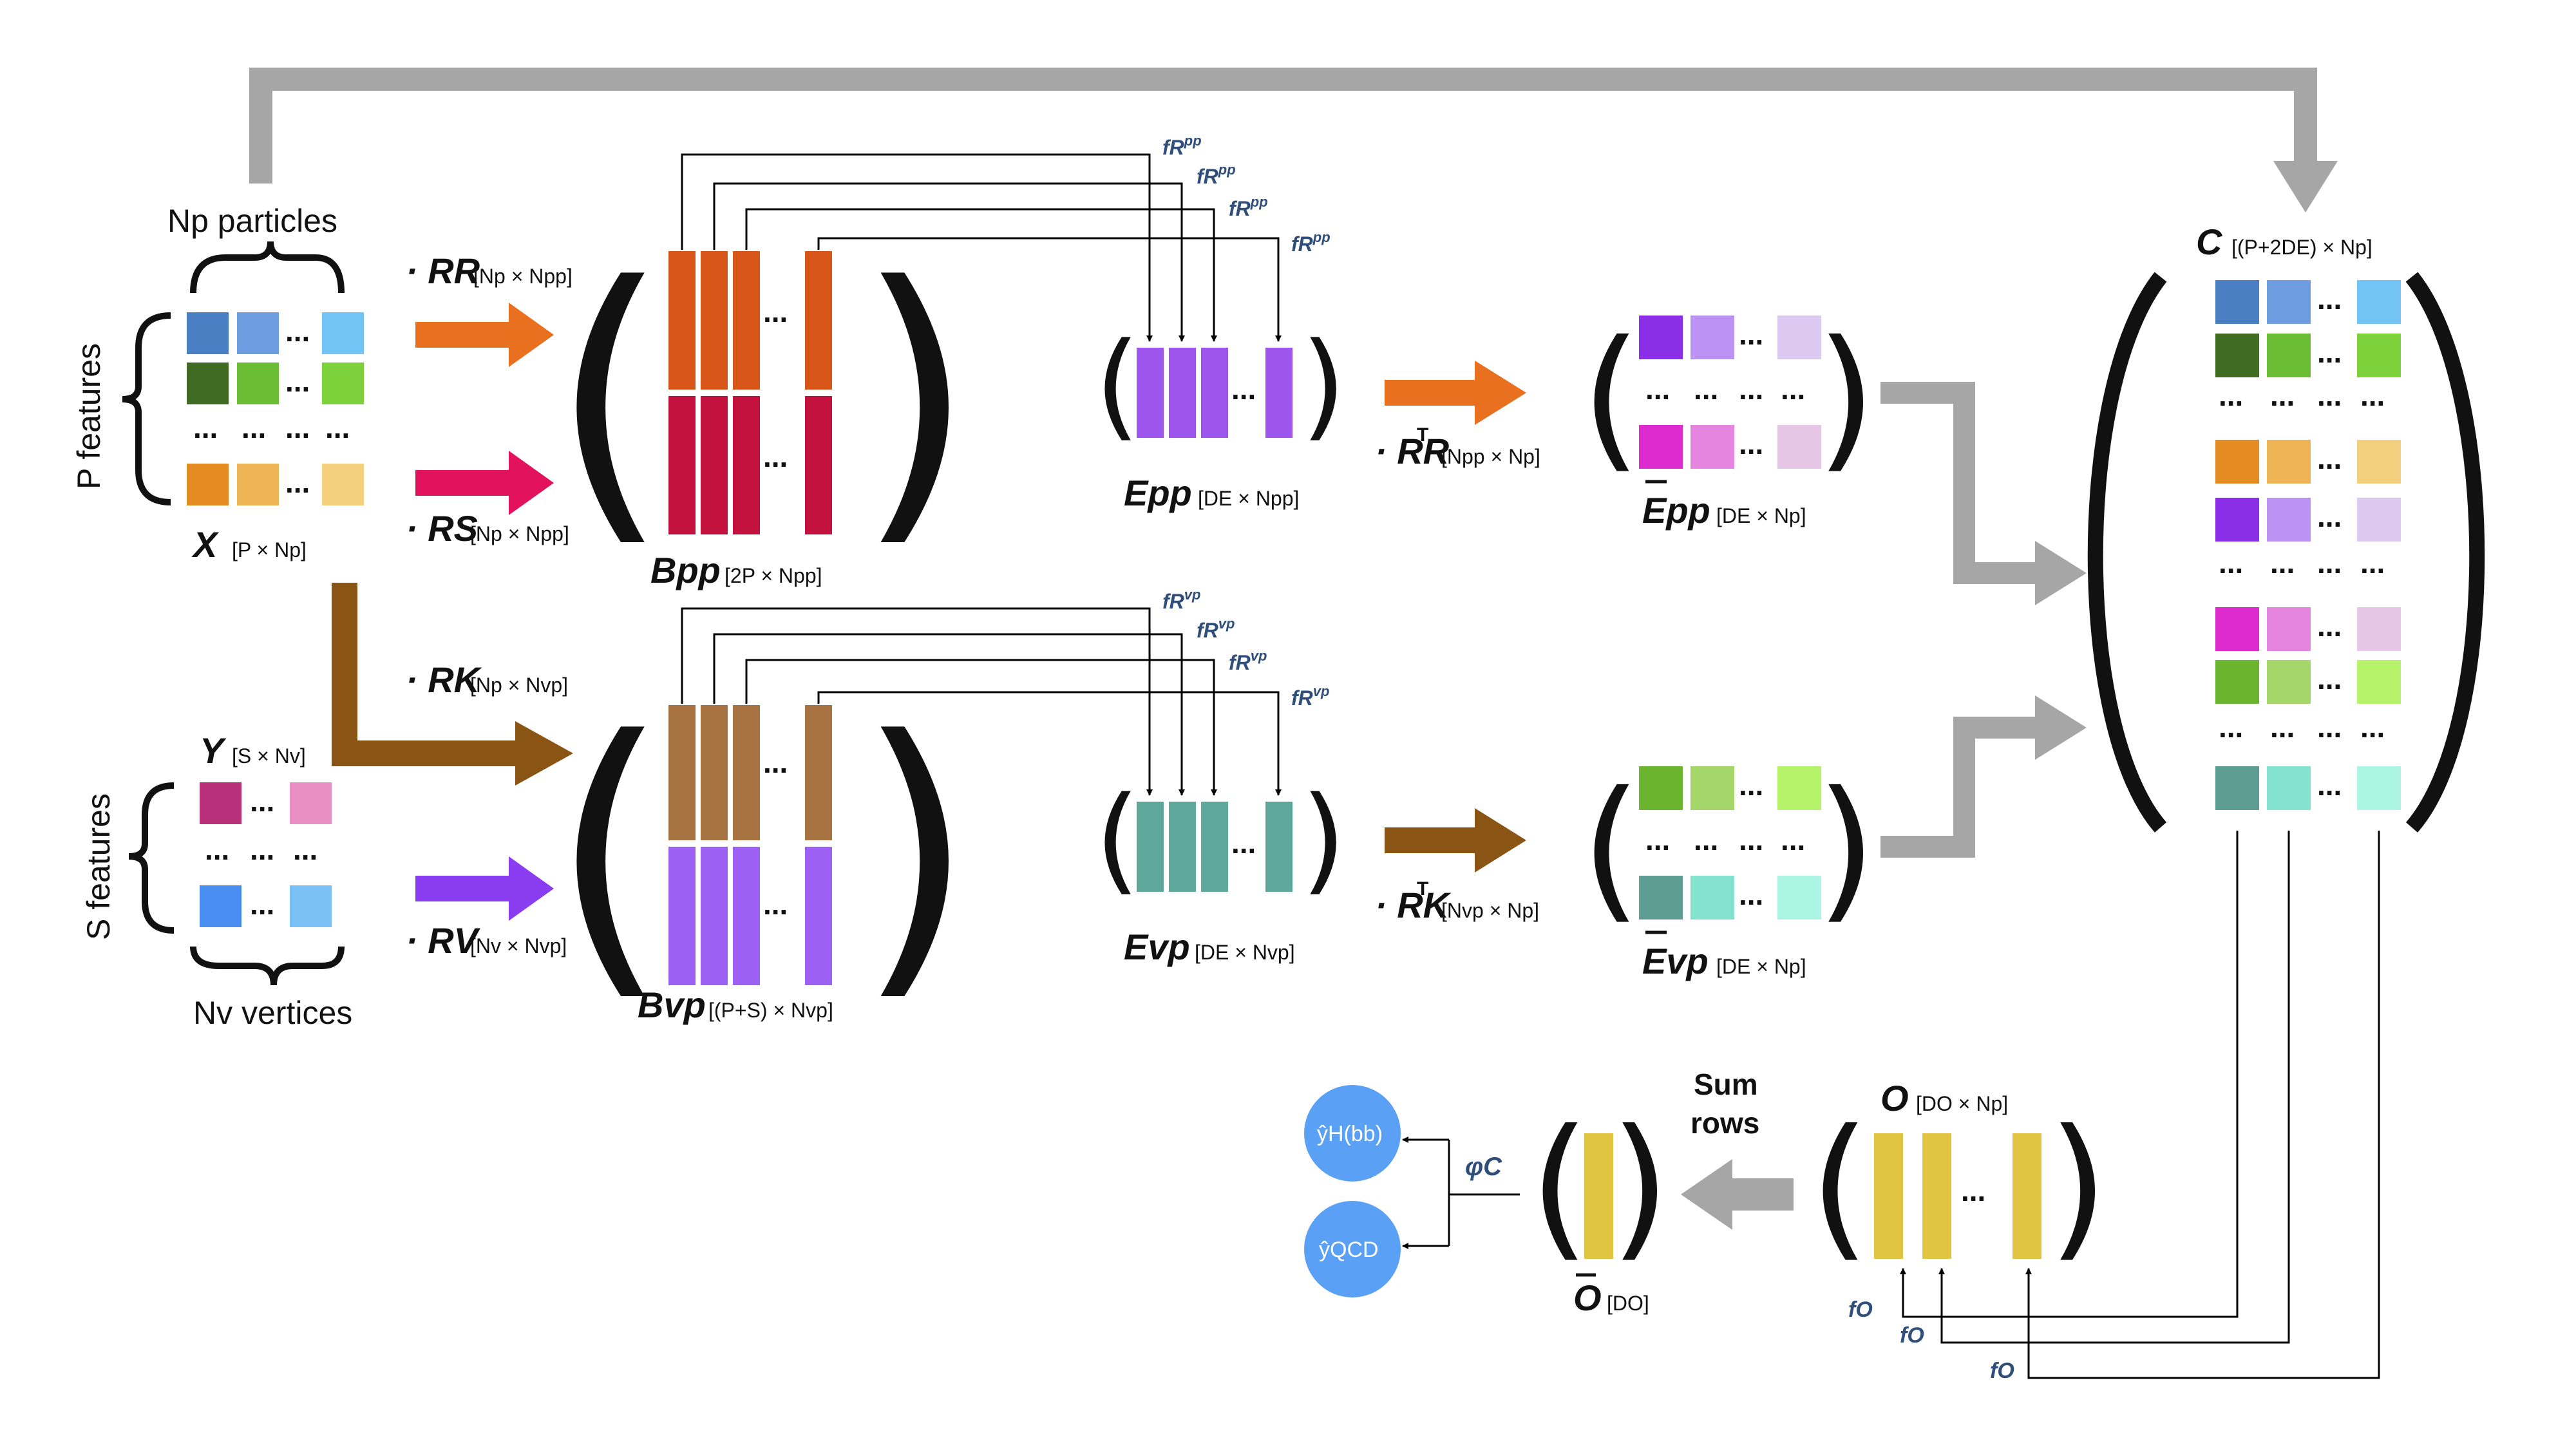  Describe the element at coordinates (484, 483) in the screenshot. I see `pink-arrow` at that location.